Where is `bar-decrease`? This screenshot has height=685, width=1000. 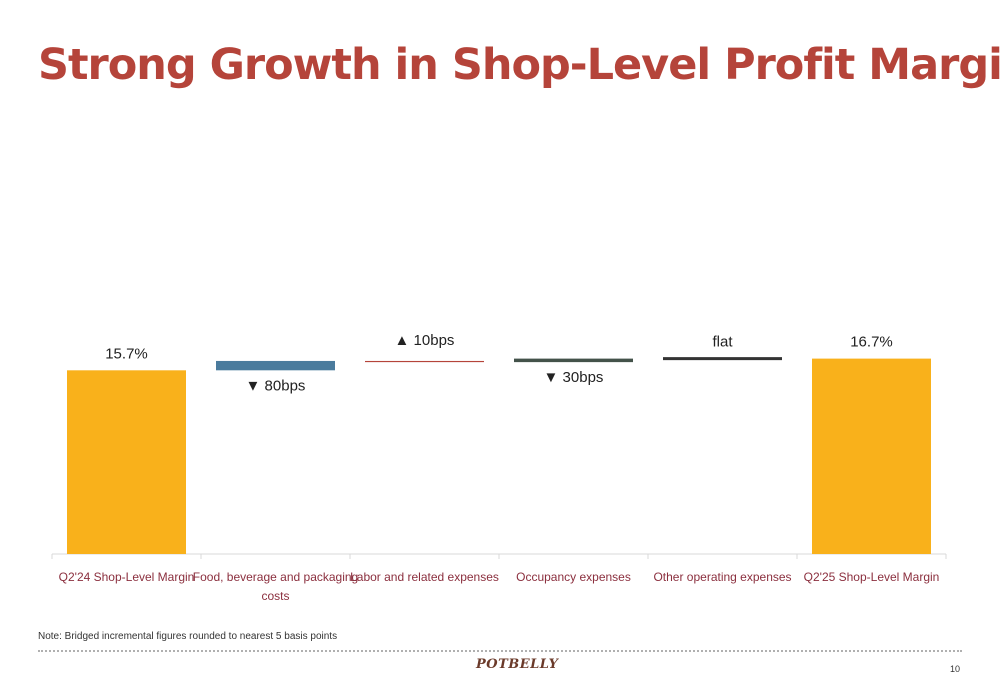 bar-decrease is located at coordinates (424, 361).